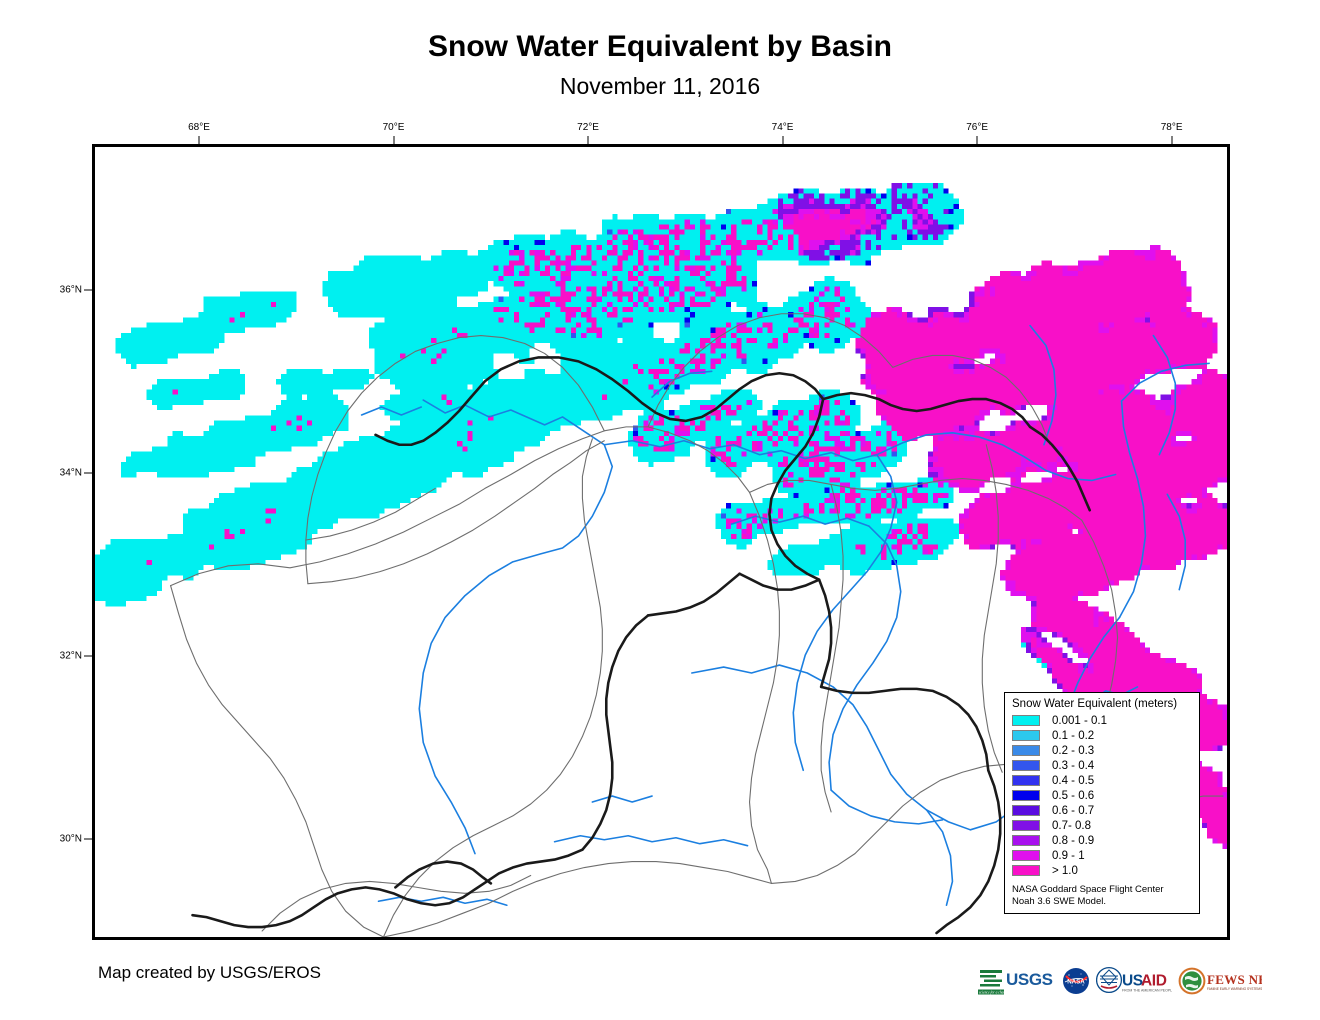 This screenshot has width=1320, height=1020. Describe the element at coordinates (1102, 750) in the screenshot. I see `legend-row: 0.2 - 0.3` at that location.